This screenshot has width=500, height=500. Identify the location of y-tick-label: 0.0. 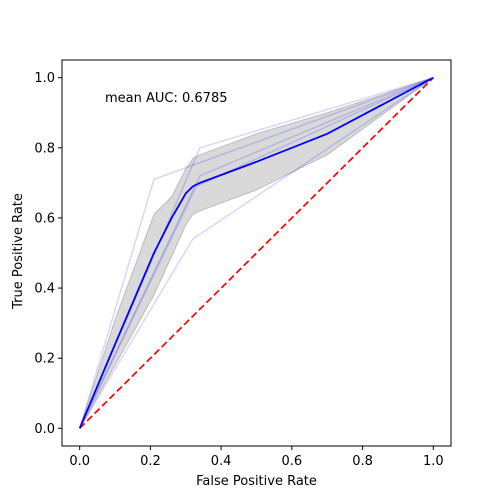
(44, 429).